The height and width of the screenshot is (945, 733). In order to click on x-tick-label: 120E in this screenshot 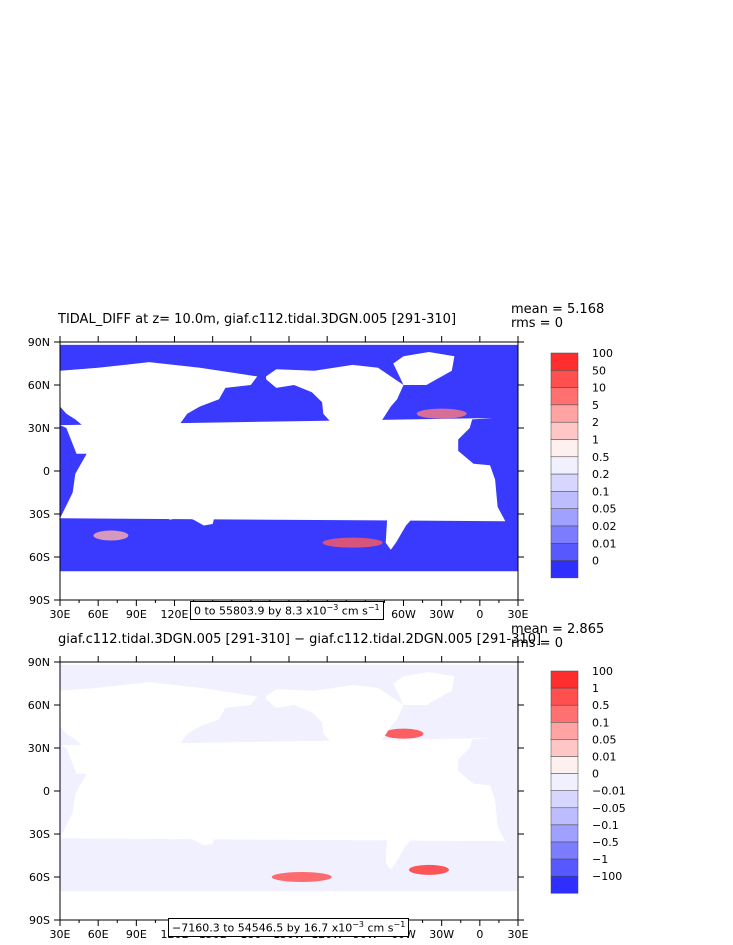, I will do `click(175, 614)`.